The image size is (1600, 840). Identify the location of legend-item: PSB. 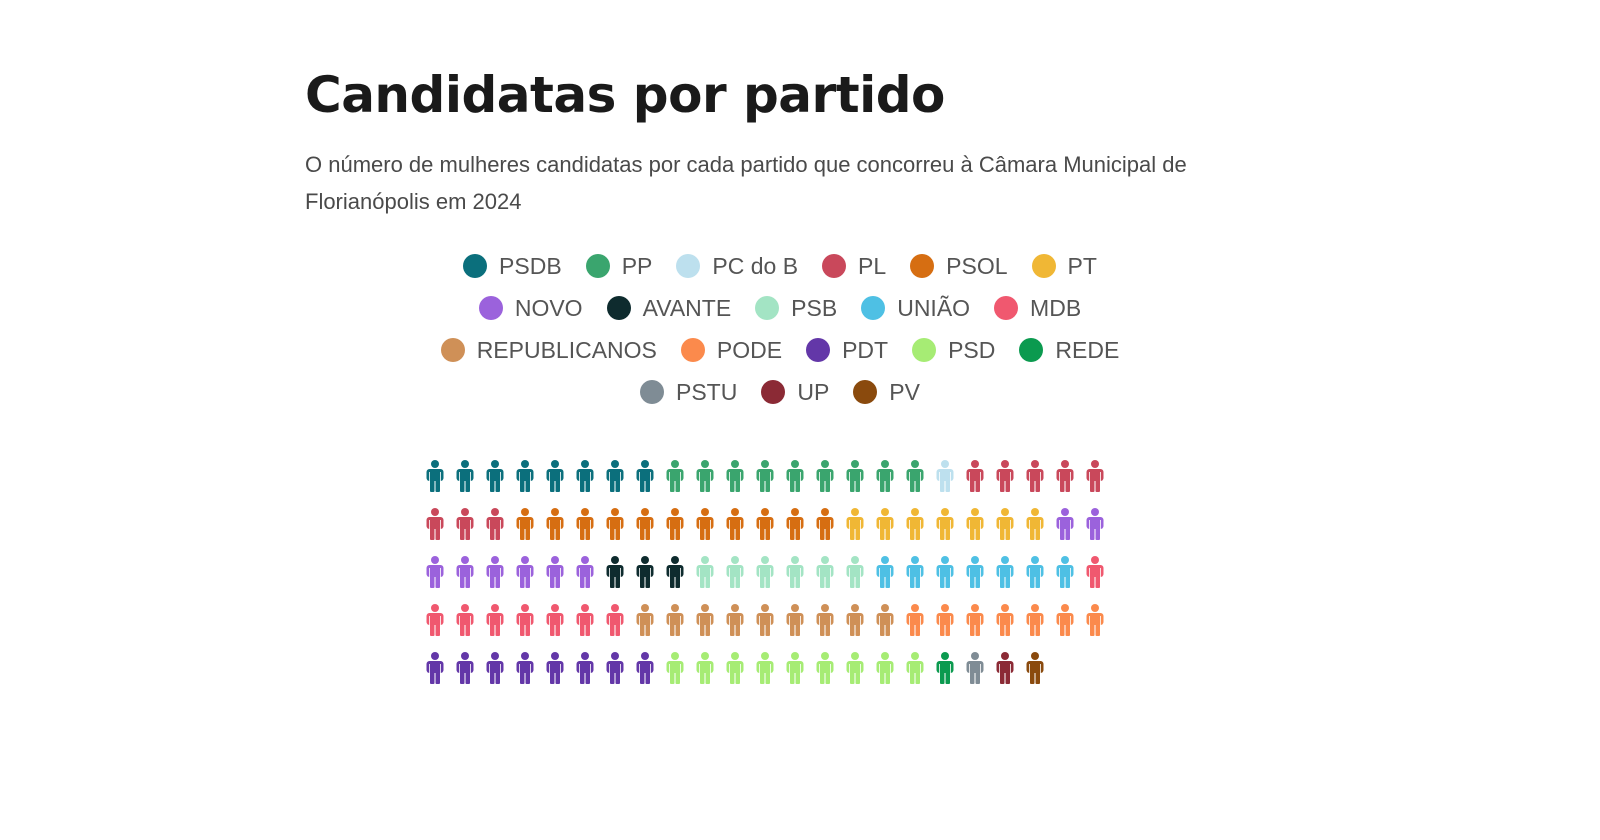
(796, 308).